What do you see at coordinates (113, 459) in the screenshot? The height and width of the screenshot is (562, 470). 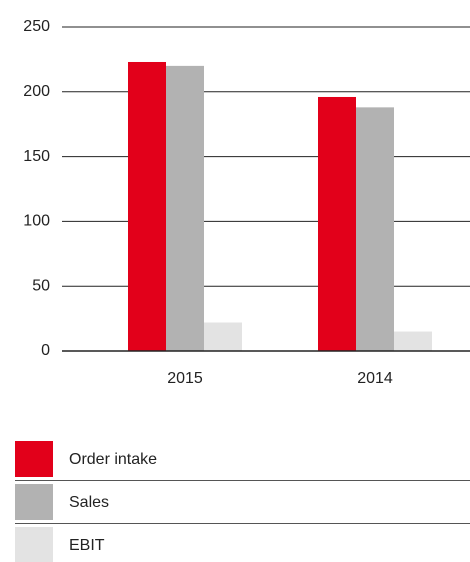 I see `legend-label: Order intake` at bounding box center [113, 459].